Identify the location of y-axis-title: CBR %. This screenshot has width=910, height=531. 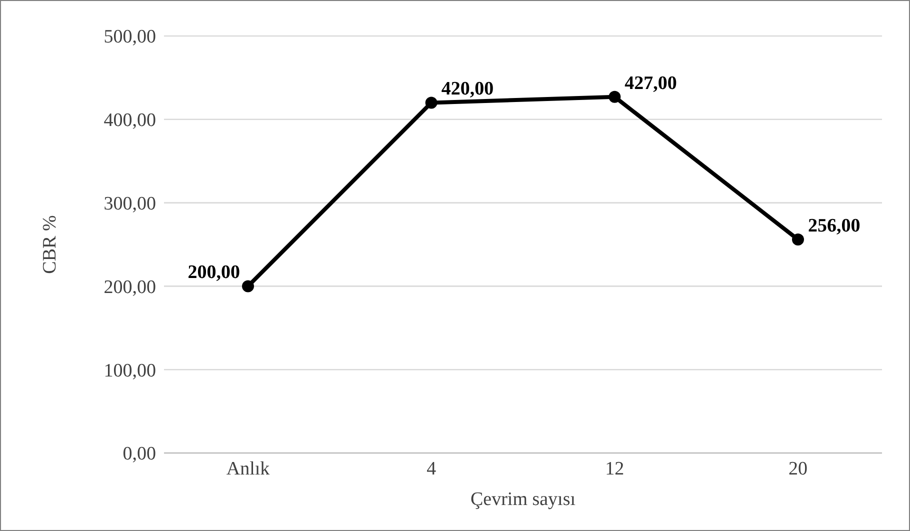
(50, 244).